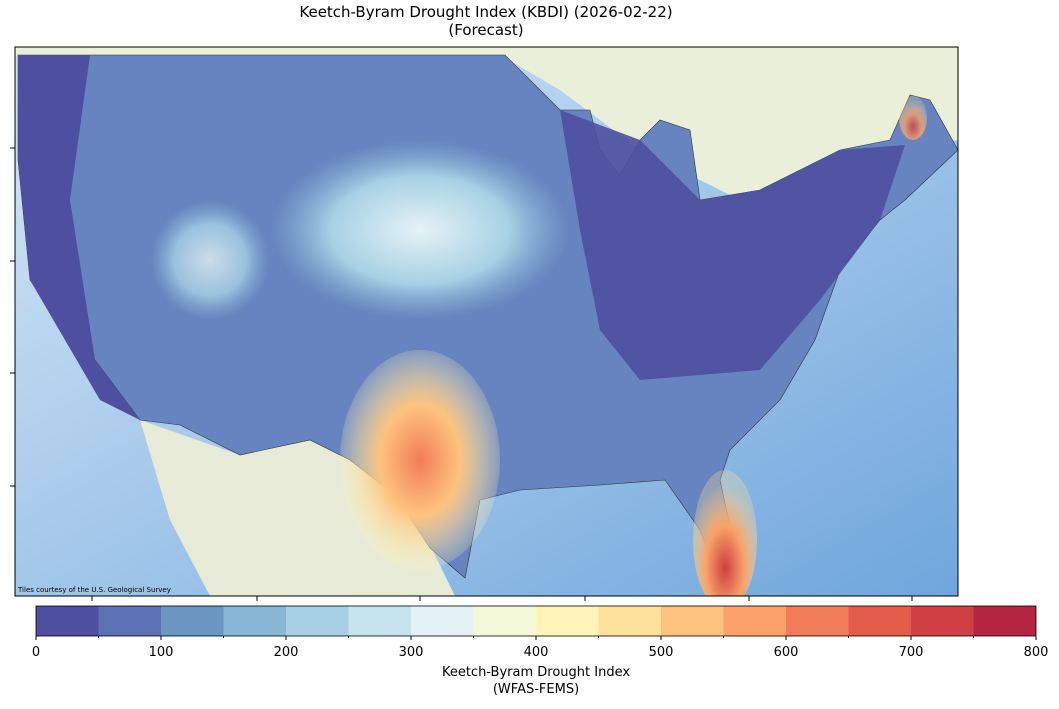  Describe the element at coordinates (536, 672) in the screenshot. I see `colorbar-label: Keetch-Byram Drought Index` at that location.